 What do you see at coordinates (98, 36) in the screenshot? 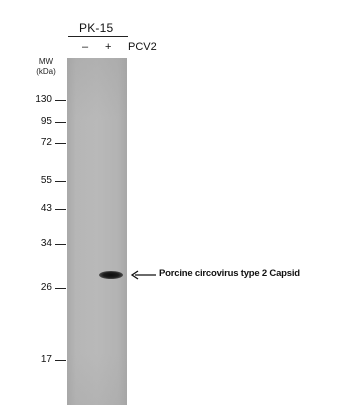
I see `cell-line-underline` at bounding box center [98, 36].